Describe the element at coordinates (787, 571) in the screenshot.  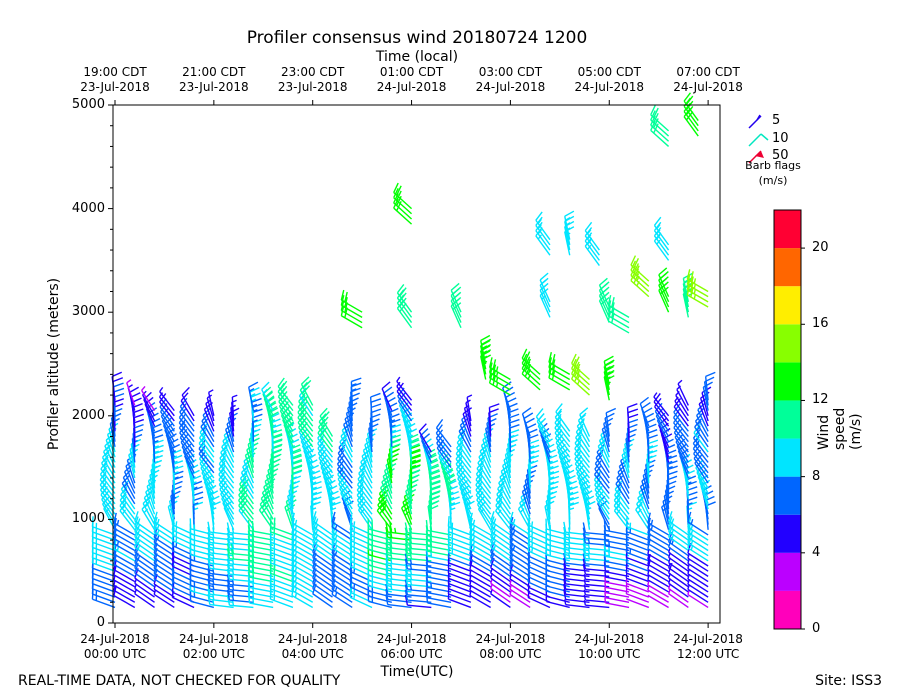
I see `colorbar-bin` at that location.